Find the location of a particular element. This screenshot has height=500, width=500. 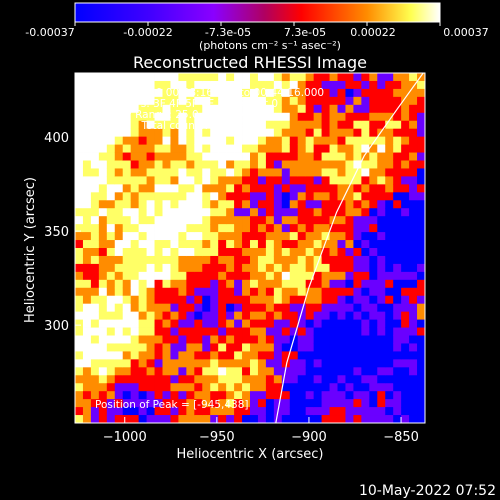

annotation-time-range: 21-Sep-2010 00:38:16.000 to 00:44:16.000 is located at coordinates (209, 93).